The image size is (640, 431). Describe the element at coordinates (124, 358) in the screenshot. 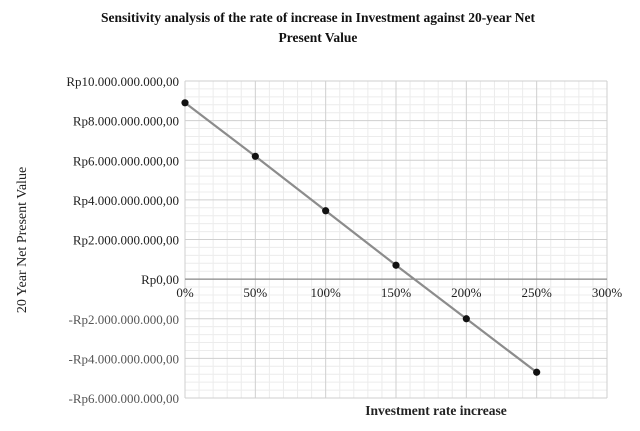

I see `y-tick-label: -Rp4.000.000.000,00` at that location.